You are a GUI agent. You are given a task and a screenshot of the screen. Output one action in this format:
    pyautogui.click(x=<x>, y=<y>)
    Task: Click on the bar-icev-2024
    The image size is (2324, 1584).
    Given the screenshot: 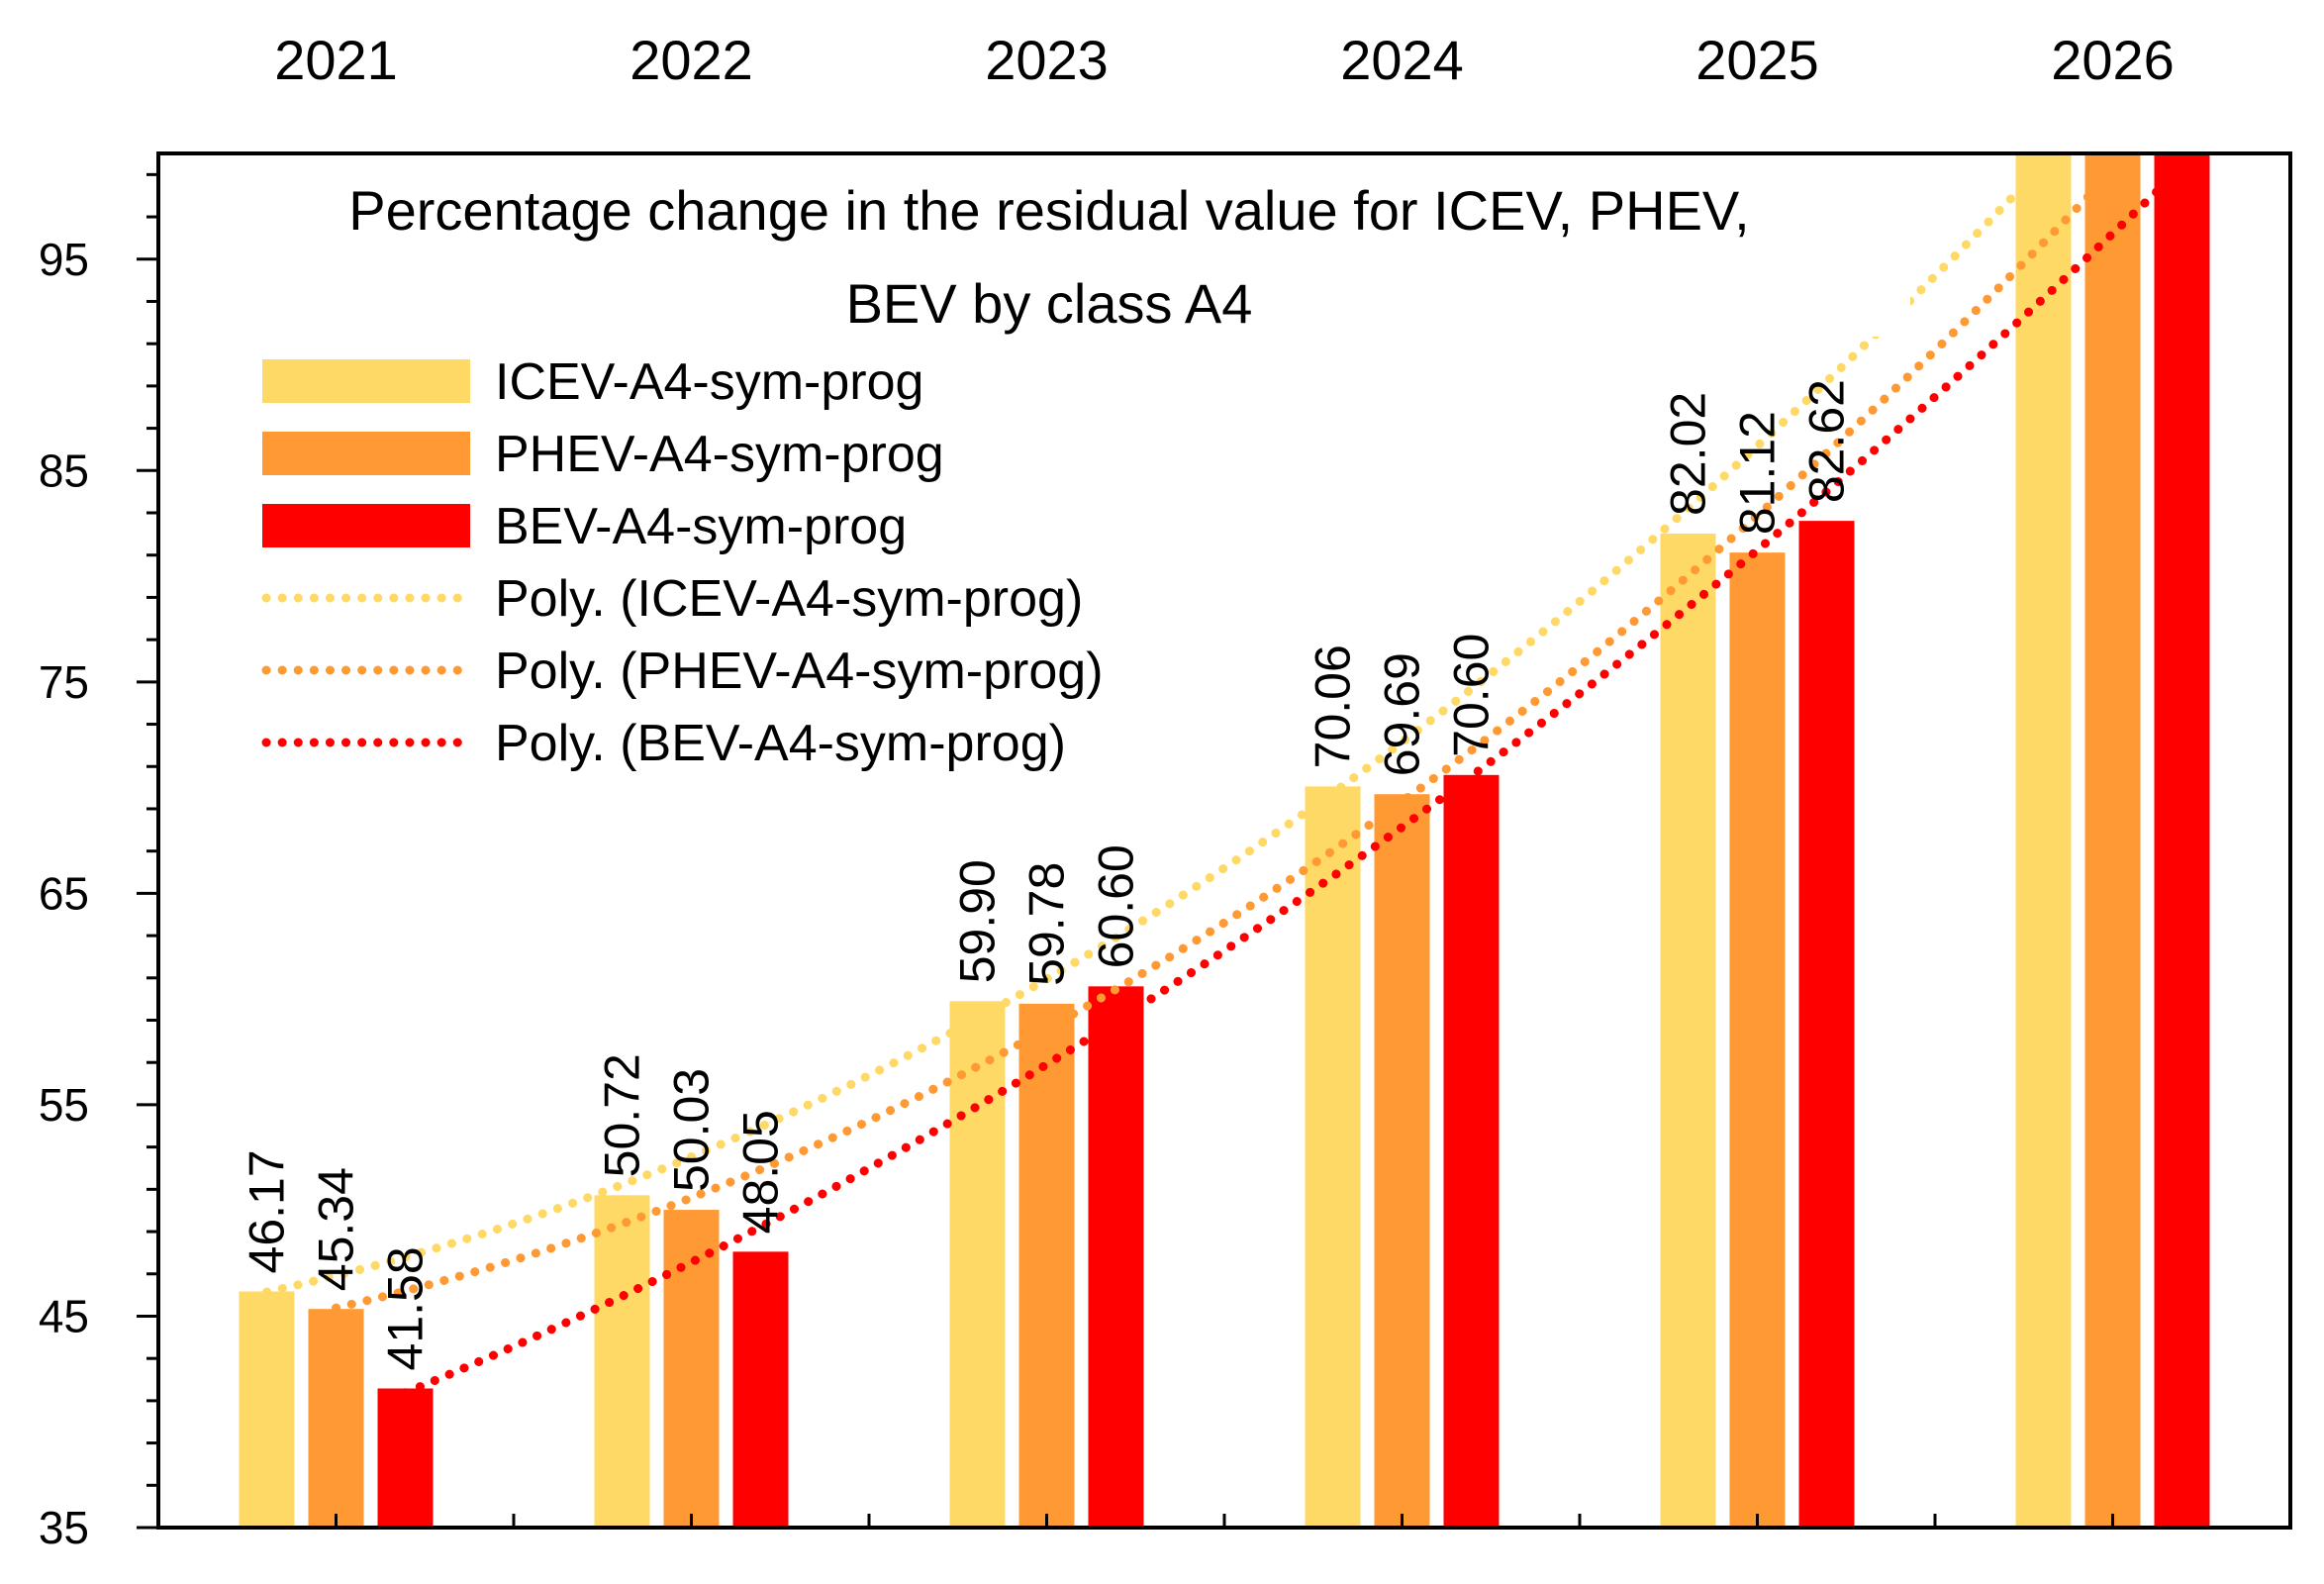 What is the action you would take?
    pyautogui.click(x=1333, y=1157)
    